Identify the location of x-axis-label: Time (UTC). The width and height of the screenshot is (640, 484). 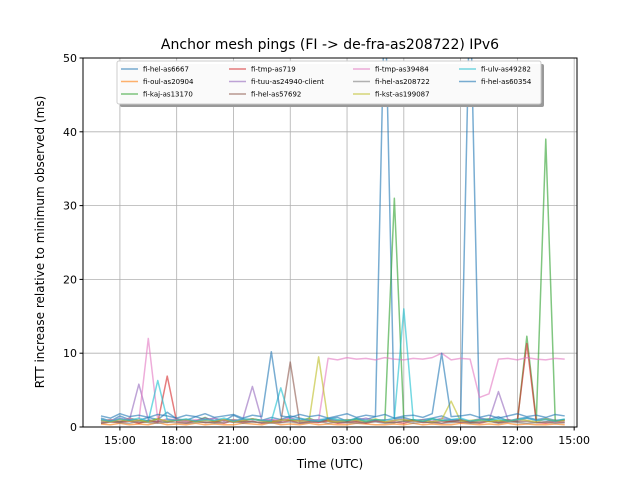
(329, 464).